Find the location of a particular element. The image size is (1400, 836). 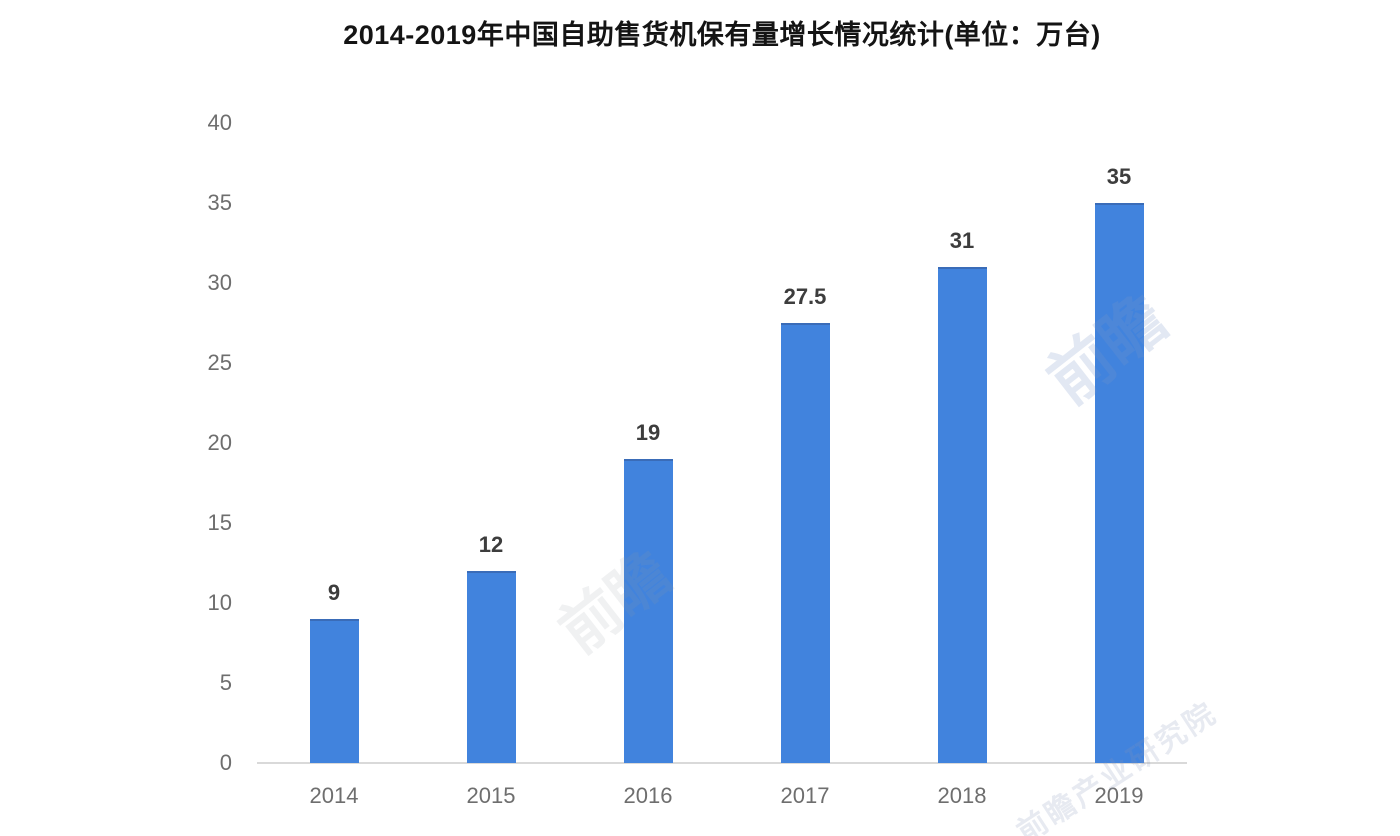

bar-2019 is located at coordinates (1119, 483).